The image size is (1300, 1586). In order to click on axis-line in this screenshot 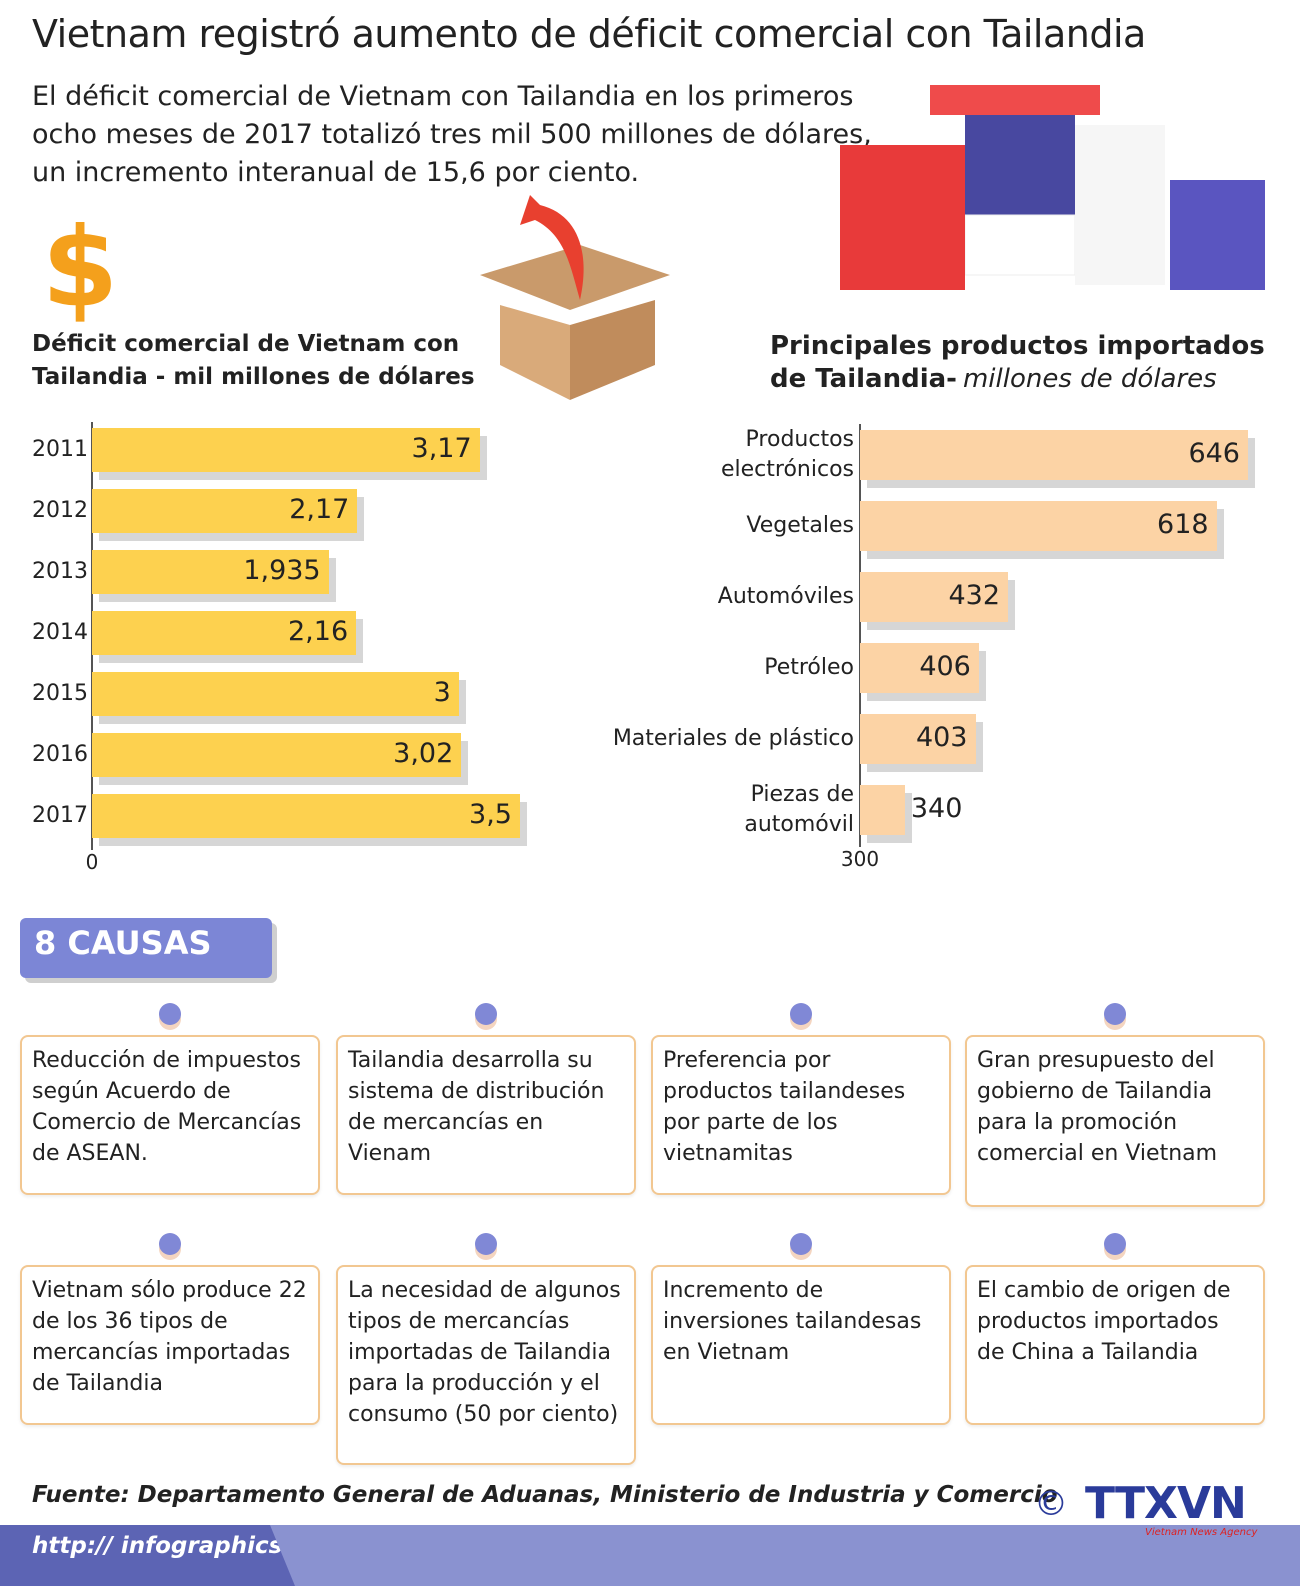, I will do `click(860, 634)`.